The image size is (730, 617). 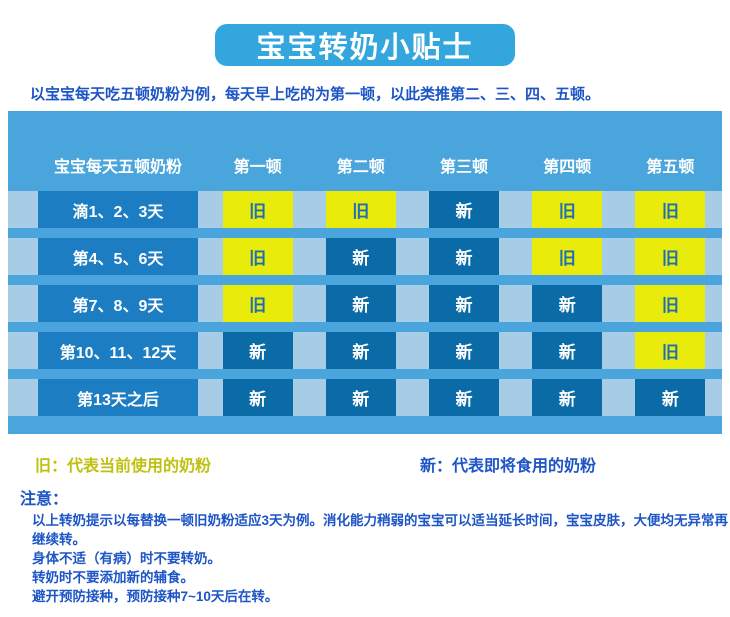 I want to click on page-title: 宝宝转奶小贴士, so click(x=365, y=45).